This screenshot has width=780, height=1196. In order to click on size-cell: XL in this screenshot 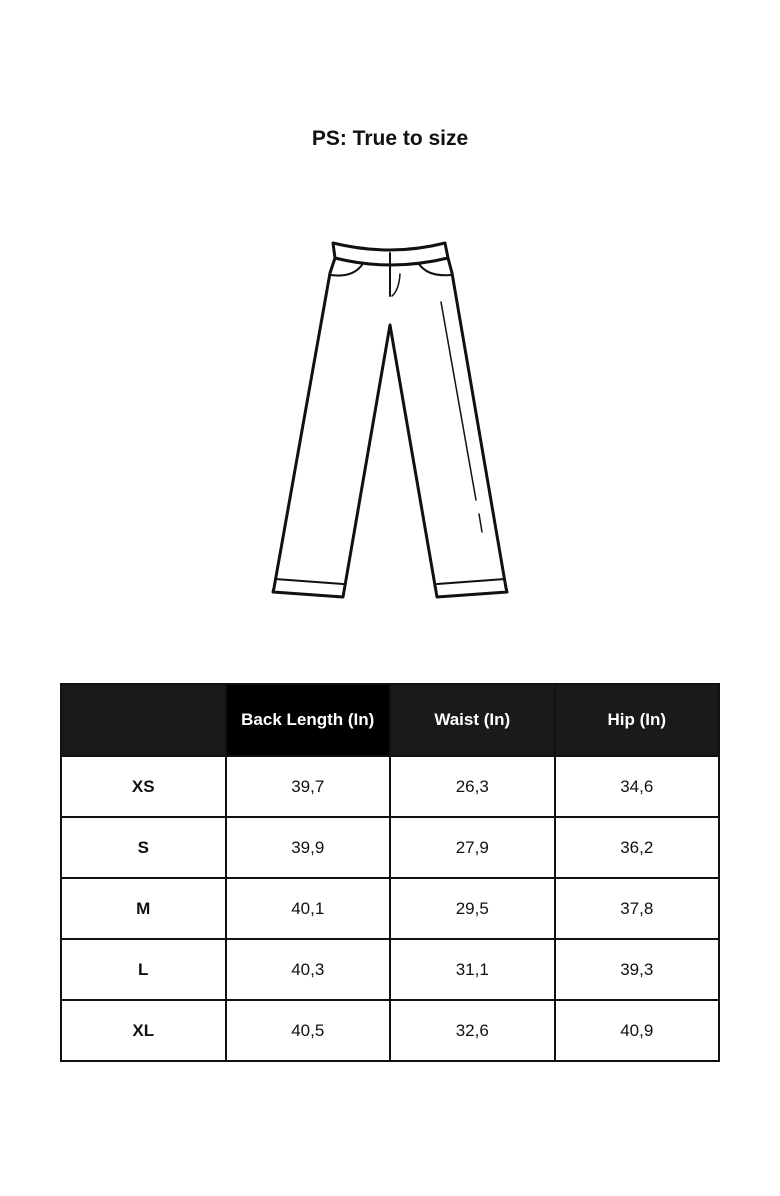, I will do `click(143, 1030)`.